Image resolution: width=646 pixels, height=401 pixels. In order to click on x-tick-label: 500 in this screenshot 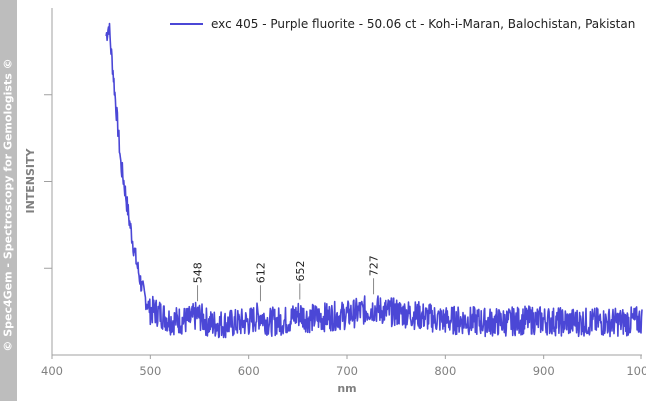, I will do `click(150, 371)`.